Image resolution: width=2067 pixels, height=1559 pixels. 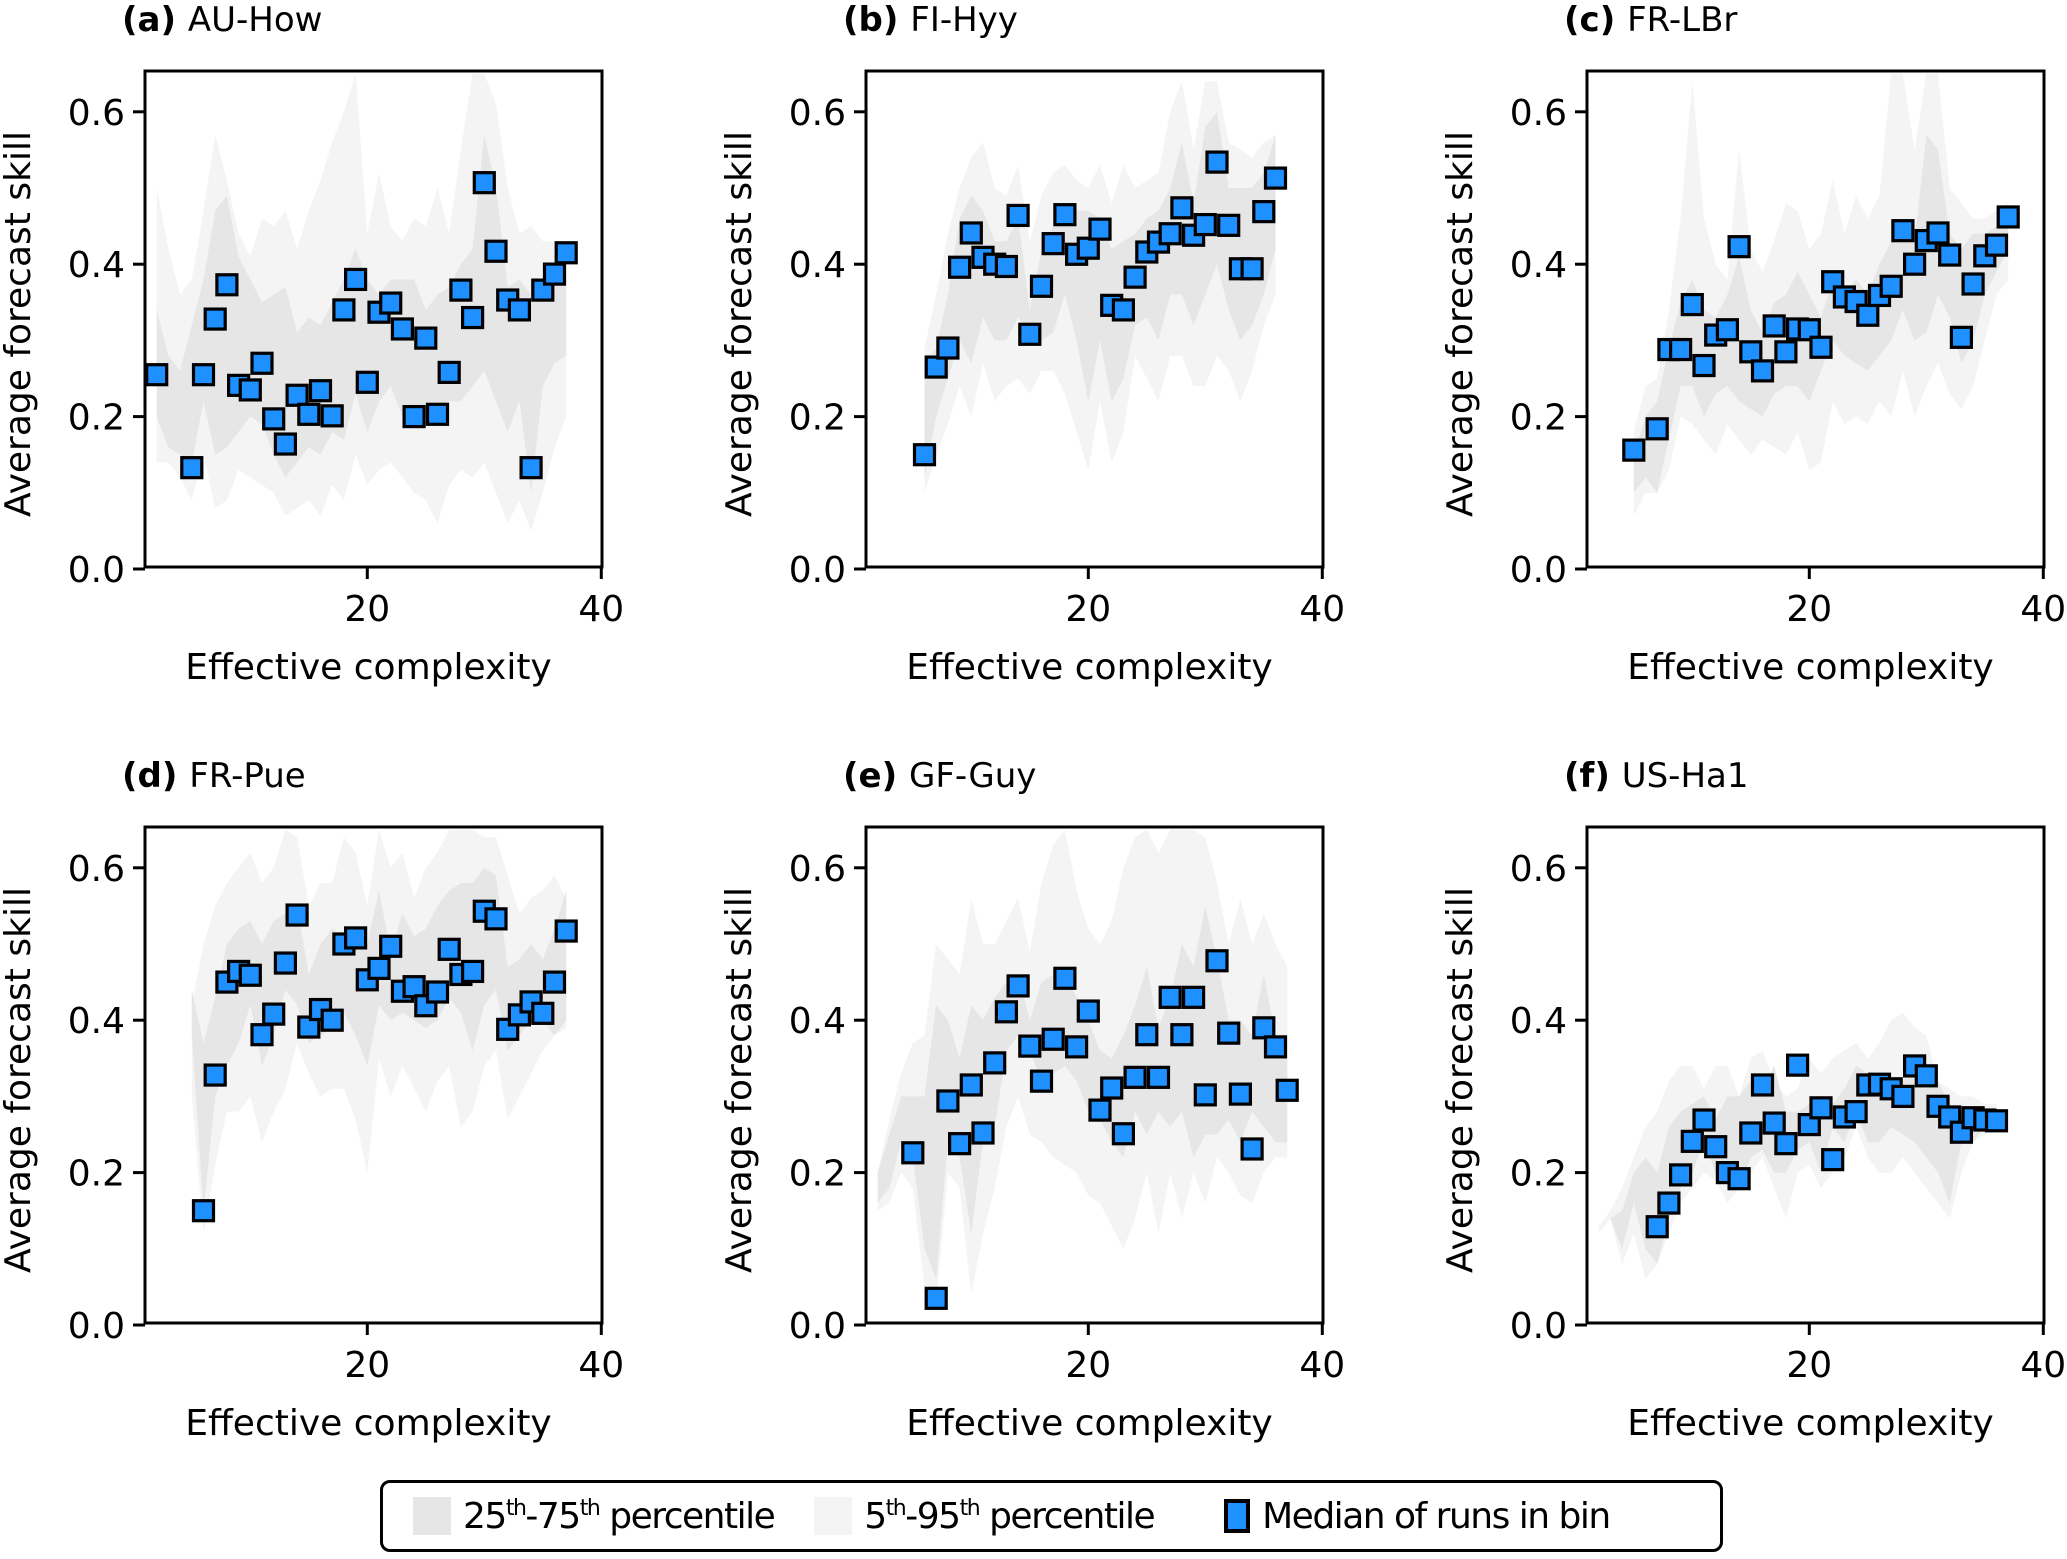 What do you see at coordinates (155, 776) in the screenshot?
I see `panel-letter: (d)` at bounding box center [155, 776].